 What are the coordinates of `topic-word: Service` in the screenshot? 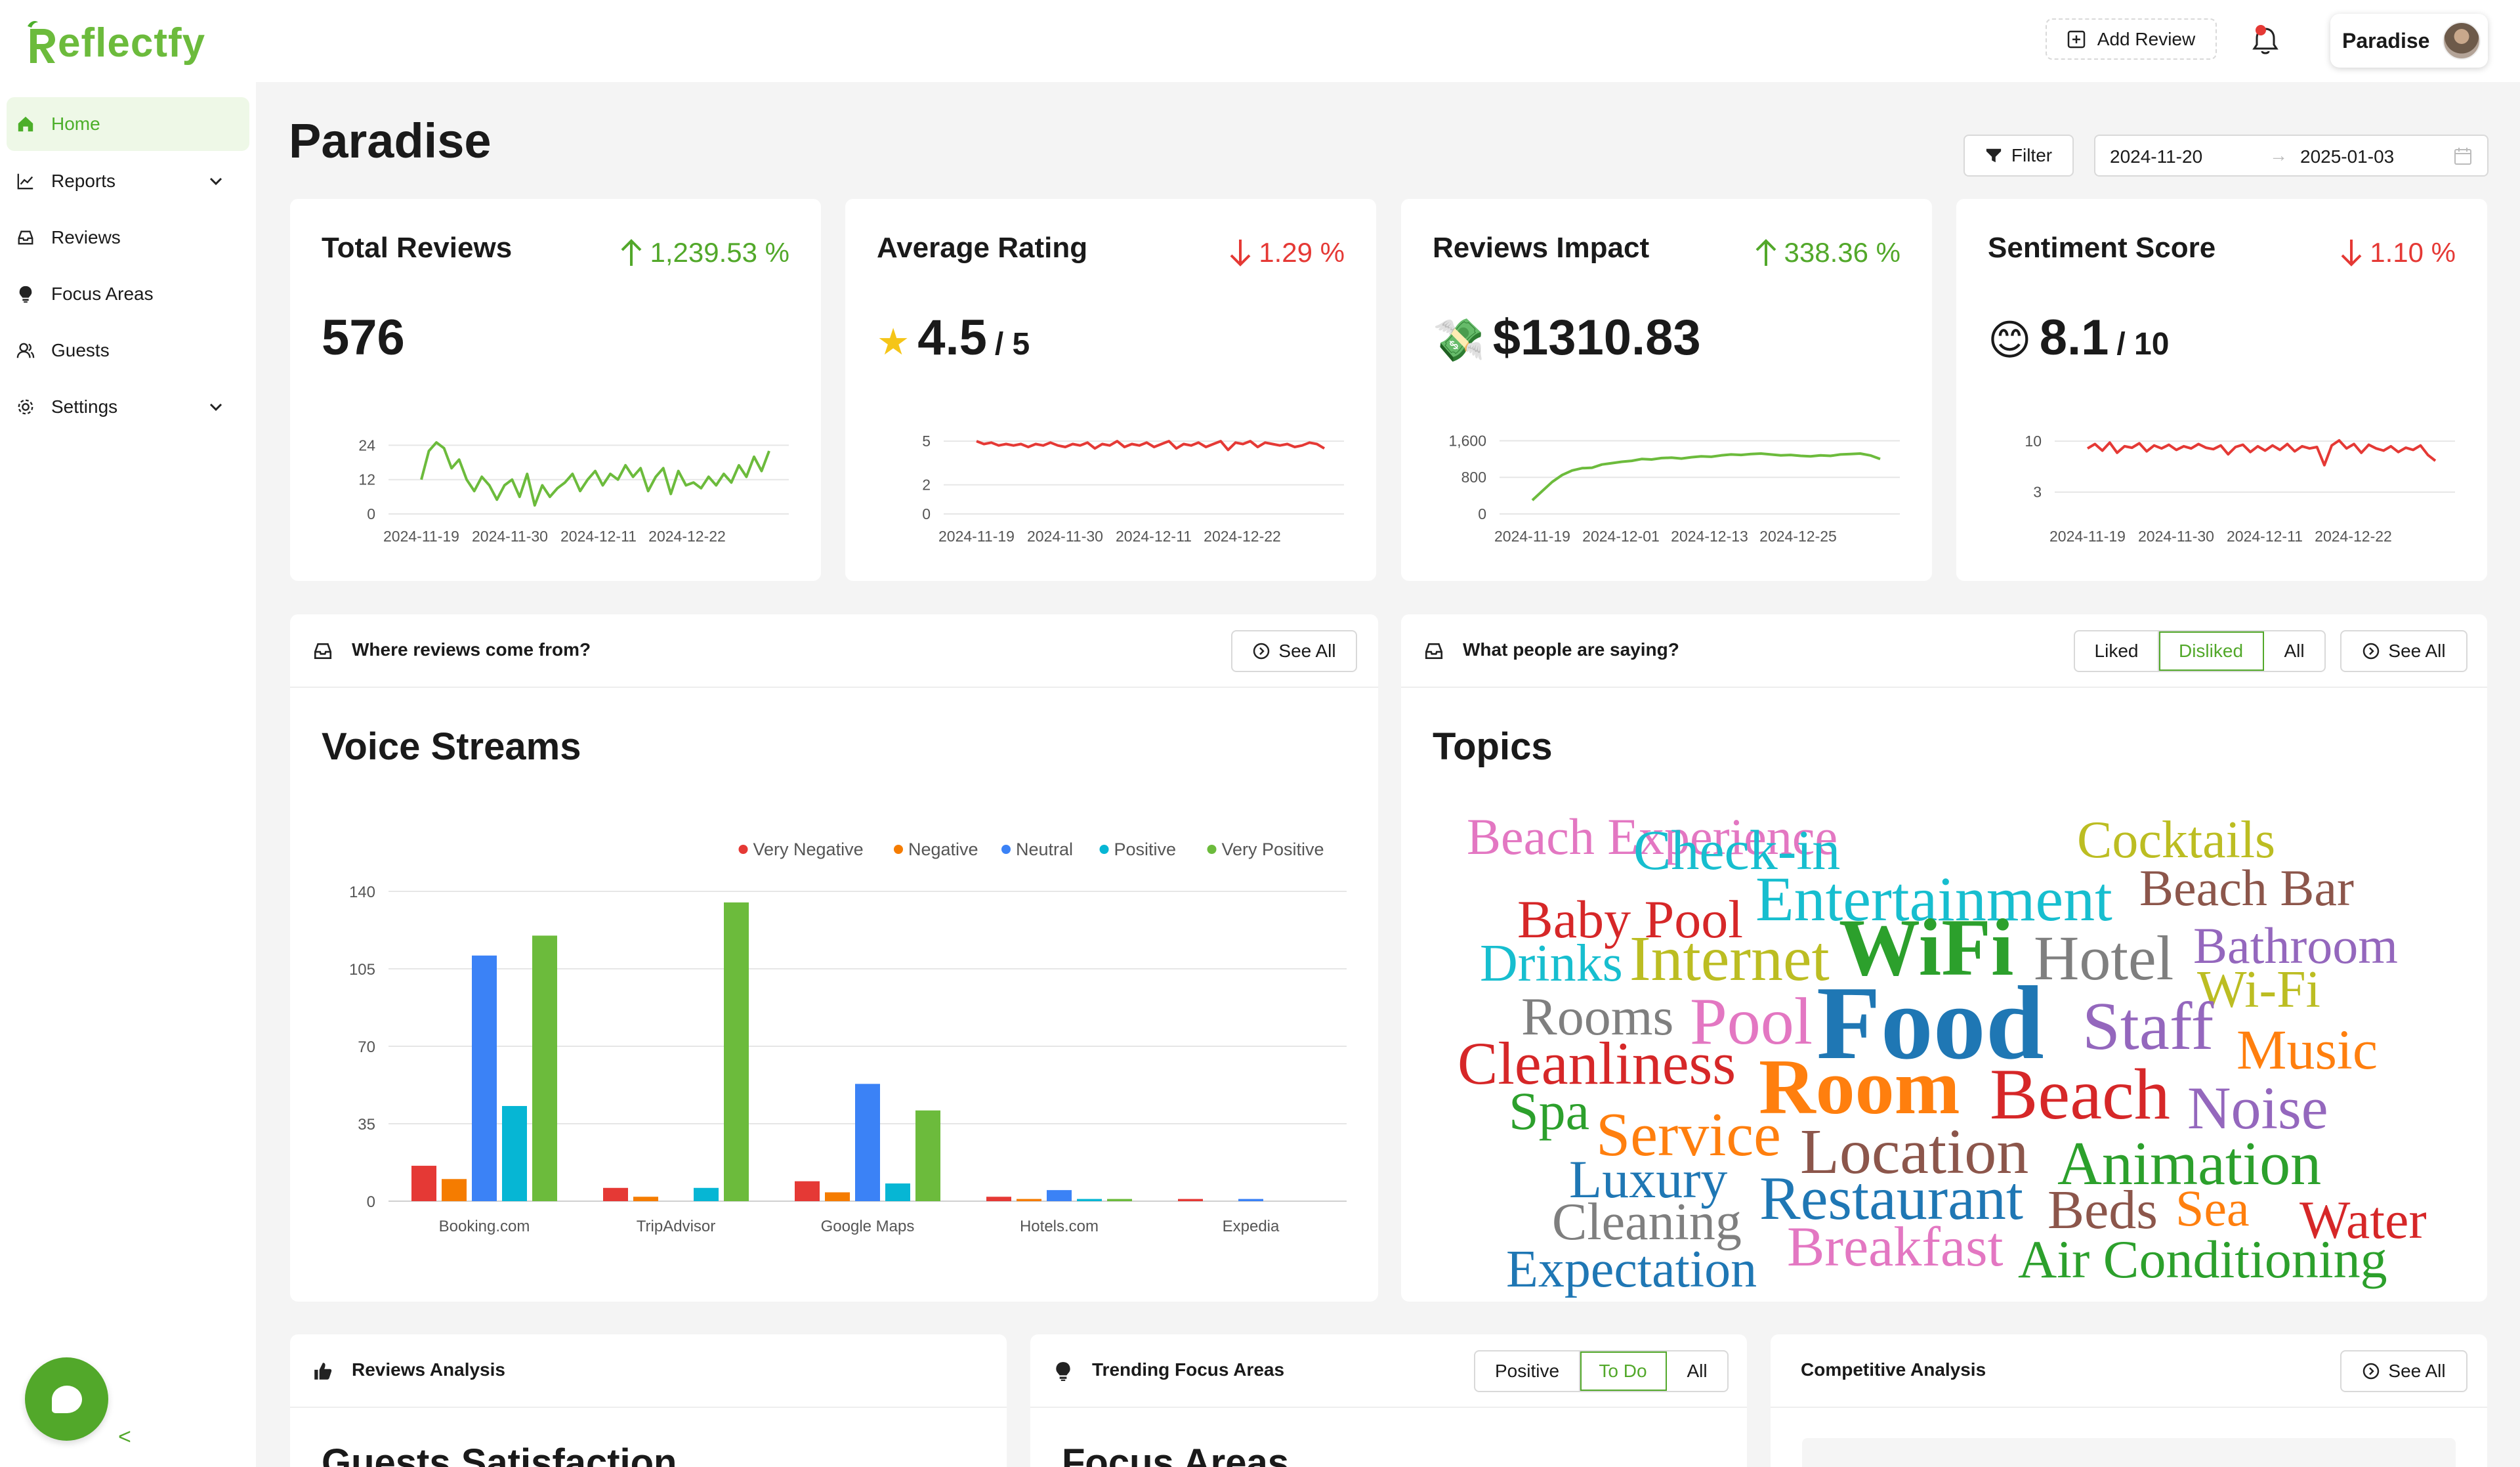 It's located at (1688, 1135).